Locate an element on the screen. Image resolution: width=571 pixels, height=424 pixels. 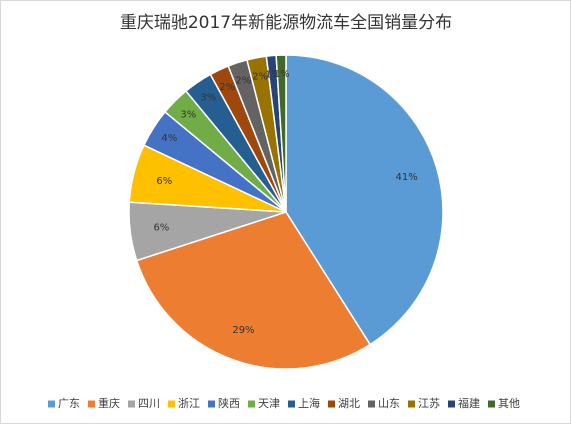
legend-label: 湖北 is located at coordinates (349, 403).